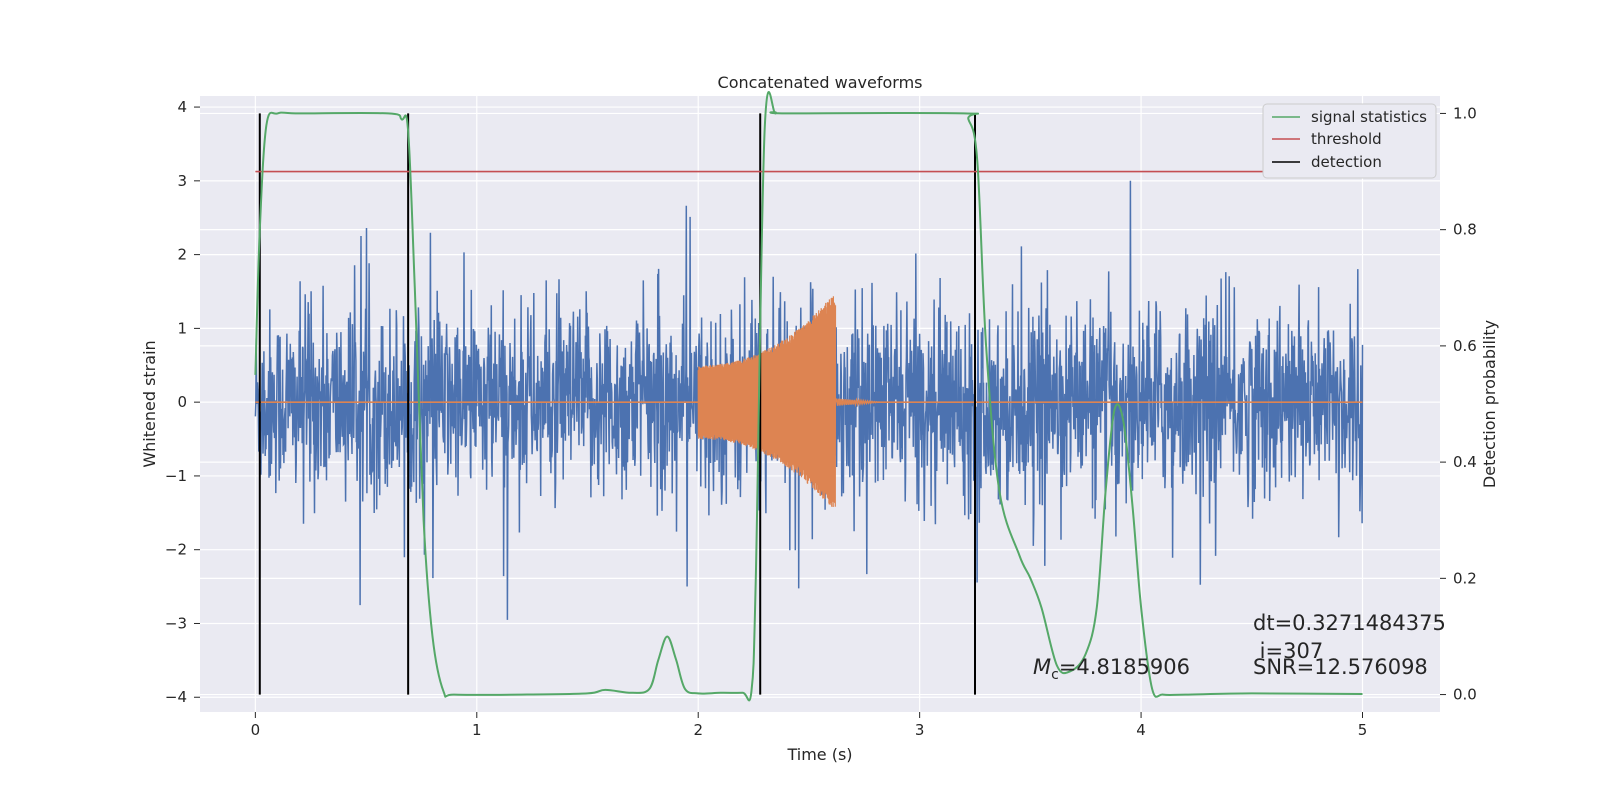 Image resolution: width=1600 pixels, height=805 pixels. I want to click on y-tick-label: 1, so click(182, 328).